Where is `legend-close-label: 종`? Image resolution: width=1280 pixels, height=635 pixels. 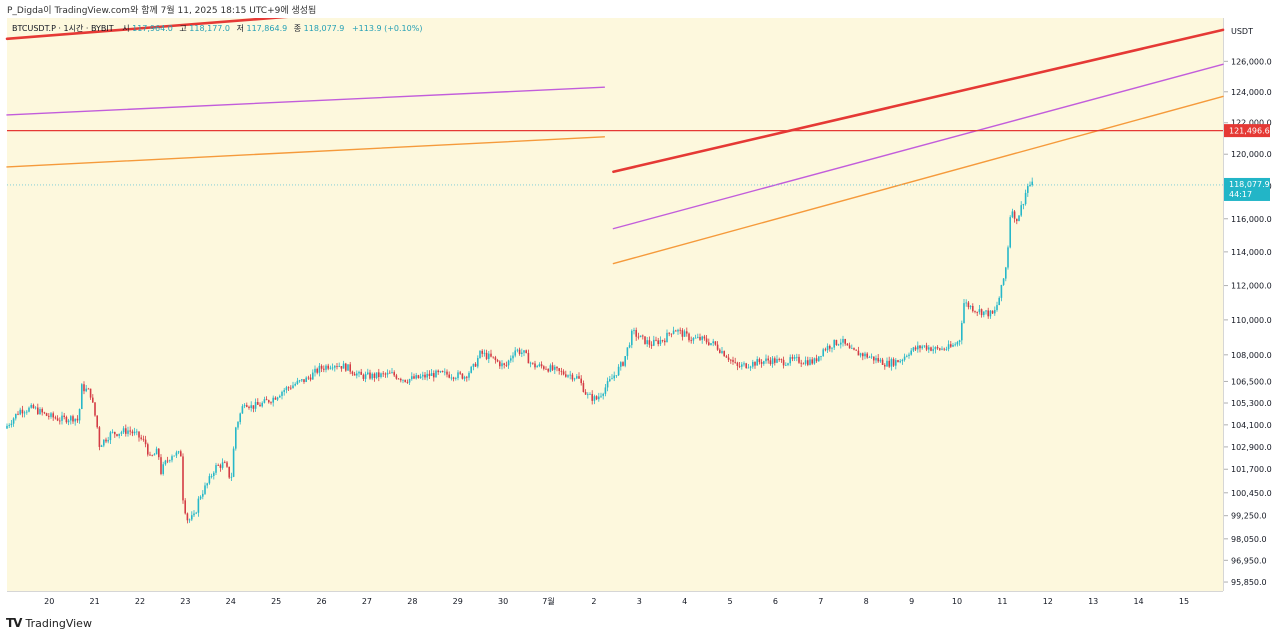 legend-close-label: 종 is located at coordinates (297, 28).